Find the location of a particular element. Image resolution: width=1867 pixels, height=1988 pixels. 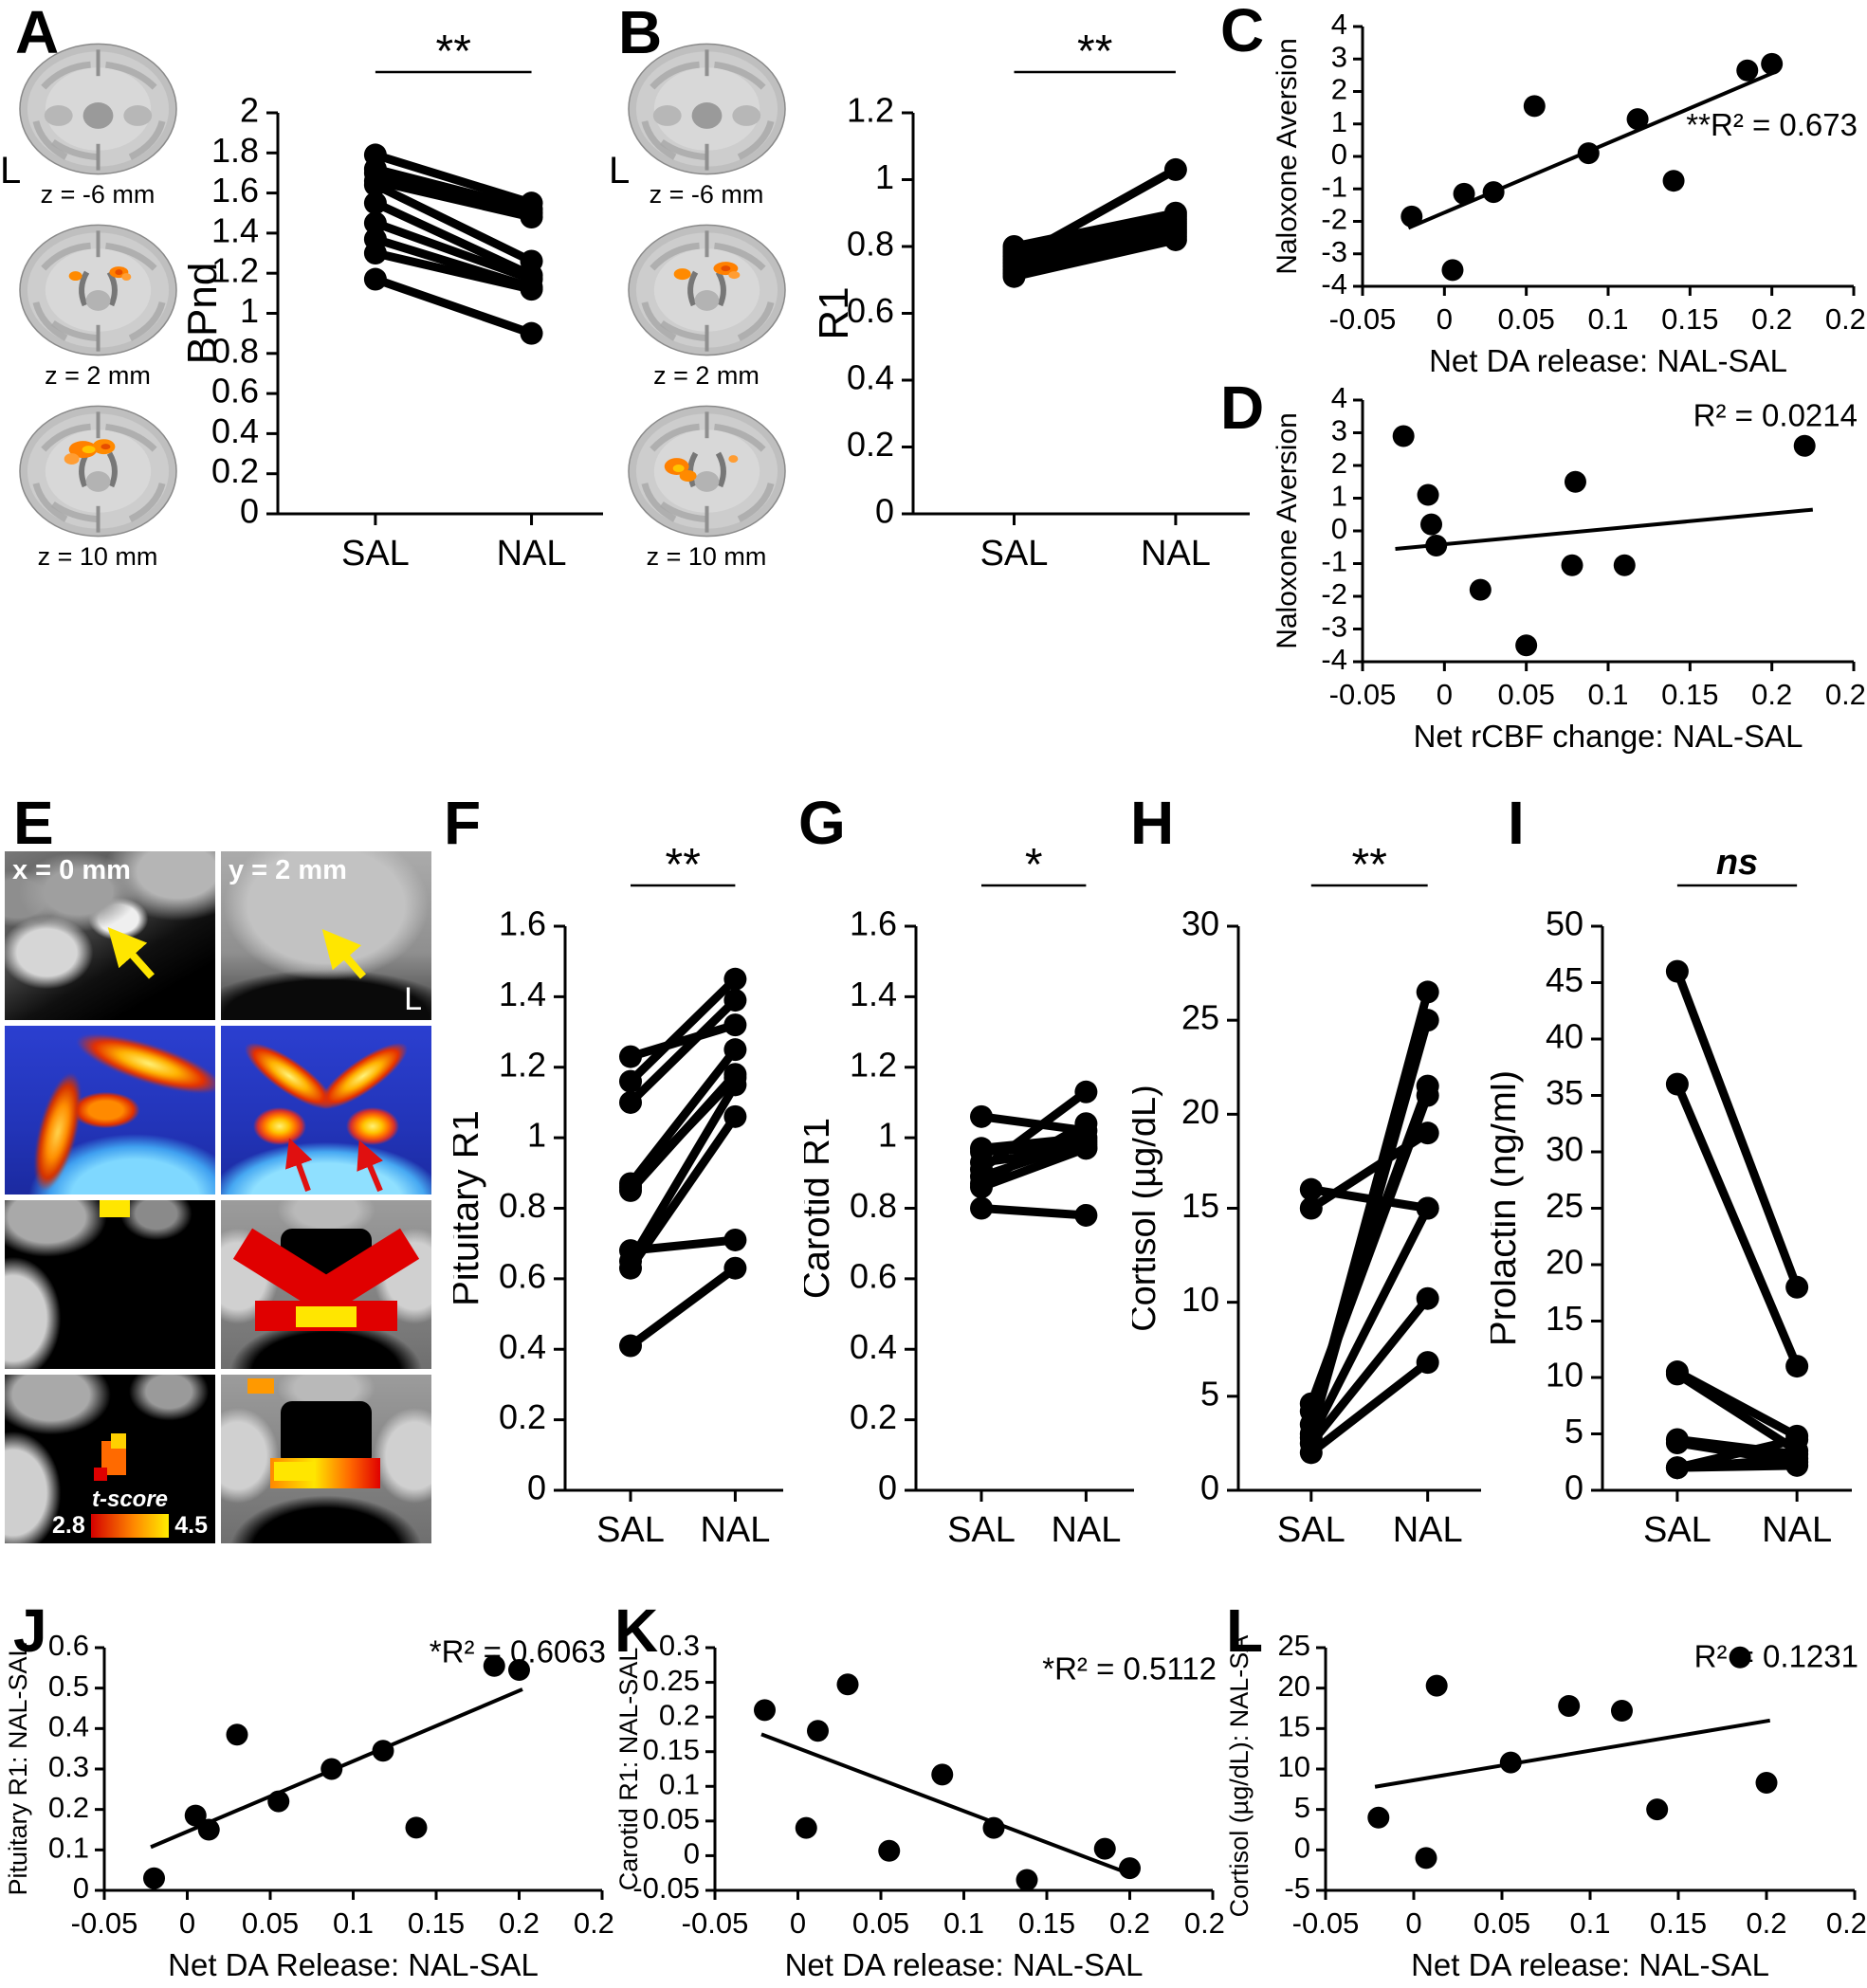

svg-text: -3 is located at coordinates (1334, 251).